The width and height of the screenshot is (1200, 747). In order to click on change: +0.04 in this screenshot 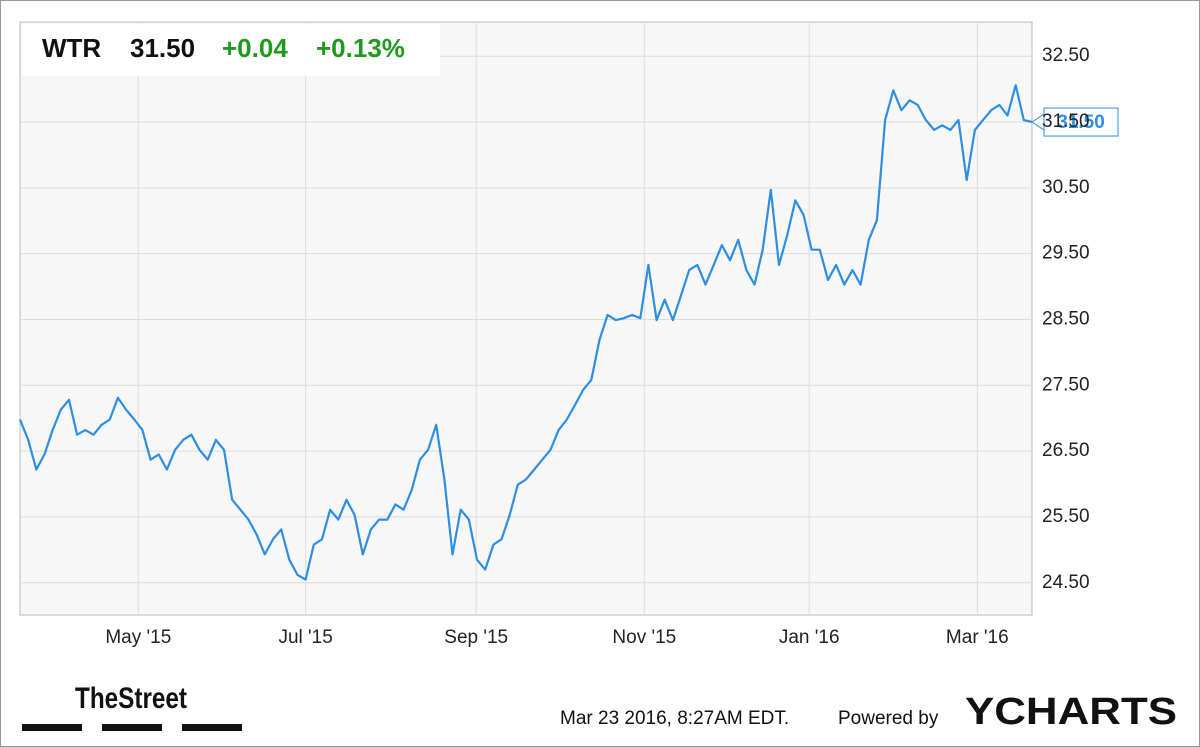, I will do `click(255, 48)`.